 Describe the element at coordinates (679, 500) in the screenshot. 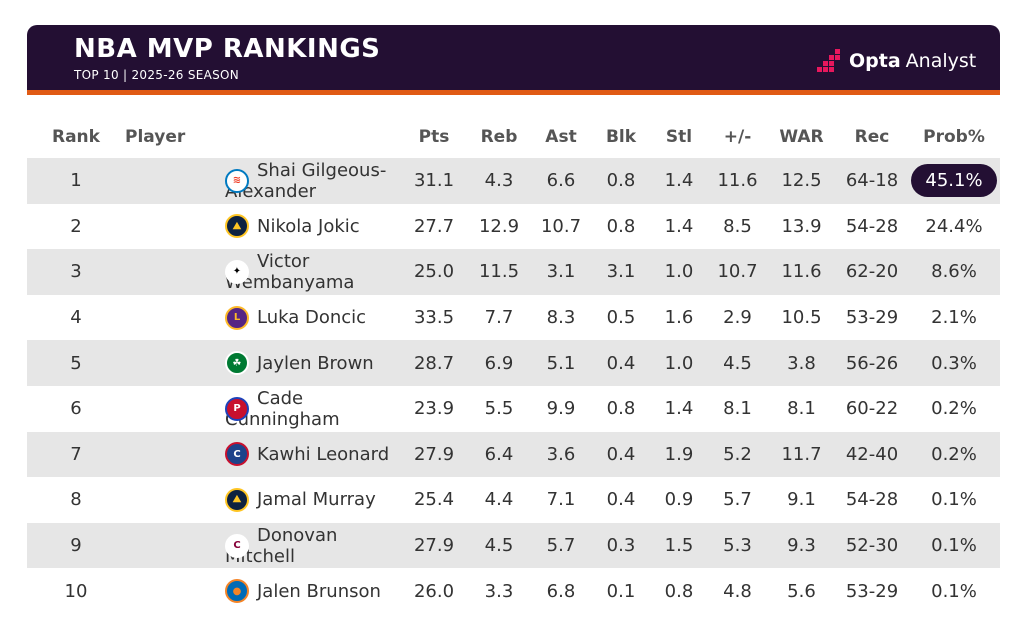

I see `cell-stl: 0.9` at that location.